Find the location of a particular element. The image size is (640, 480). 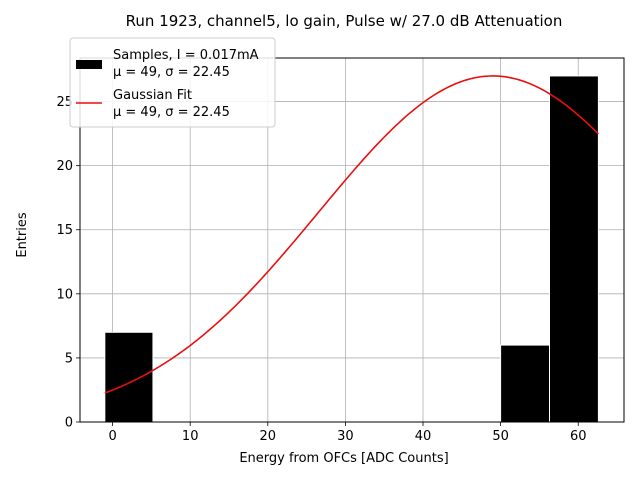

y-tick-label-4: 20 is located at coordinates (64, 166).